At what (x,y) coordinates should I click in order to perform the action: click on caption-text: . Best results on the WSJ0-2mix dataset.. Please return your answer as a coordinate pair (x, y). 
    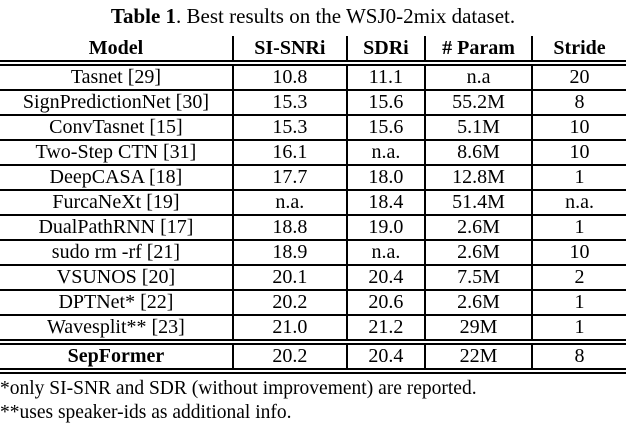
    Looking at the image, I should click on (346, 16).